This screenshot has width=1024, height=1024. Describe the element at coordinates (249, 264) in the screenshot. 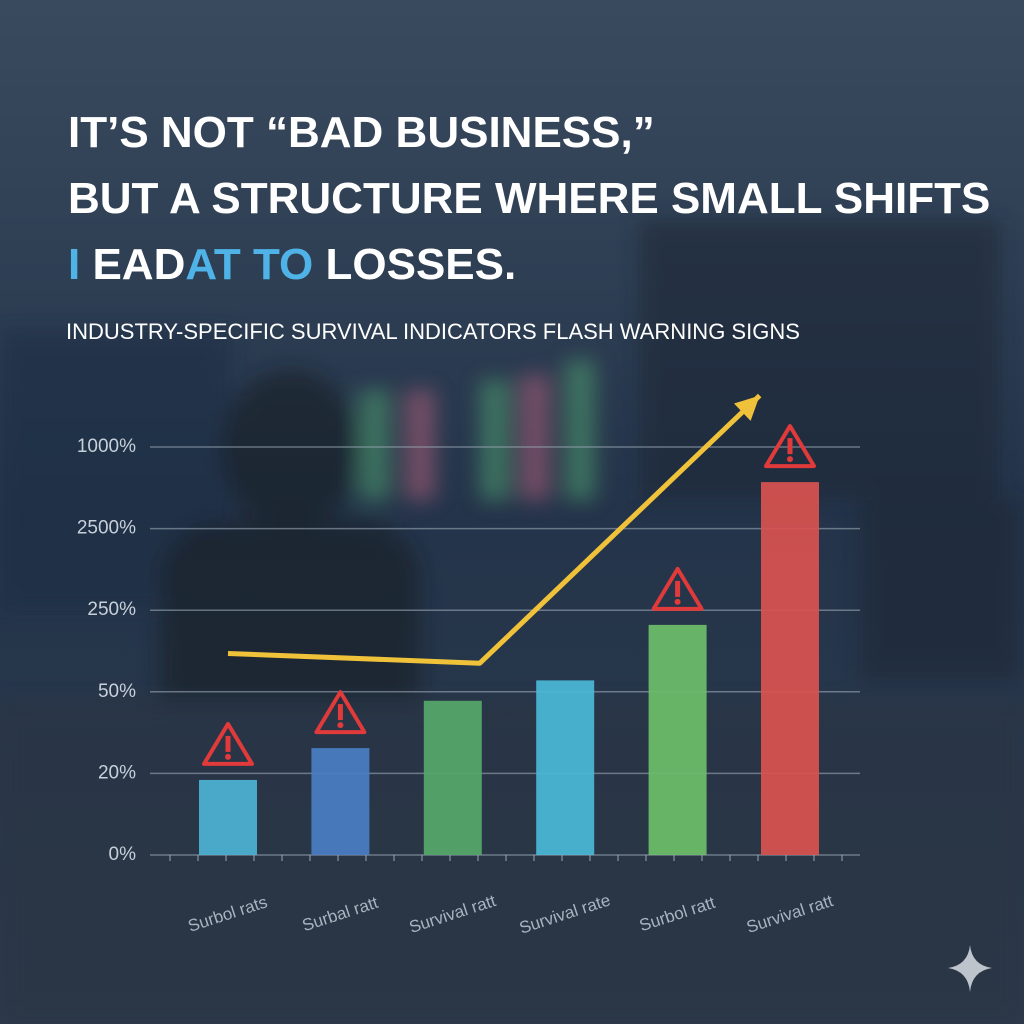

I see `title-segment: AT TO` at that location.